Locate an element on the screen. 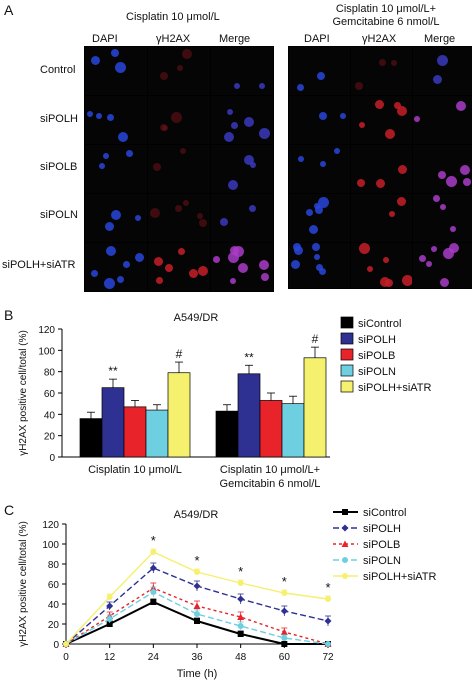 This screenshot has width=472, height=685. panel-b-letter: B is located at coordinates (9, 315).